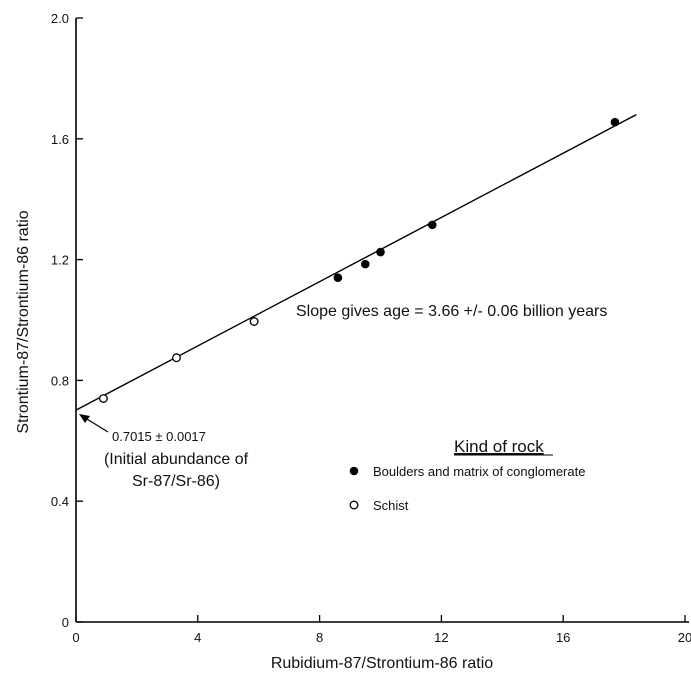 The width and height of the screenshot is (691, 673). Describe the element at coordinates (75, 637) in the screenshot. I see `x-tick-label: 0` at that location.